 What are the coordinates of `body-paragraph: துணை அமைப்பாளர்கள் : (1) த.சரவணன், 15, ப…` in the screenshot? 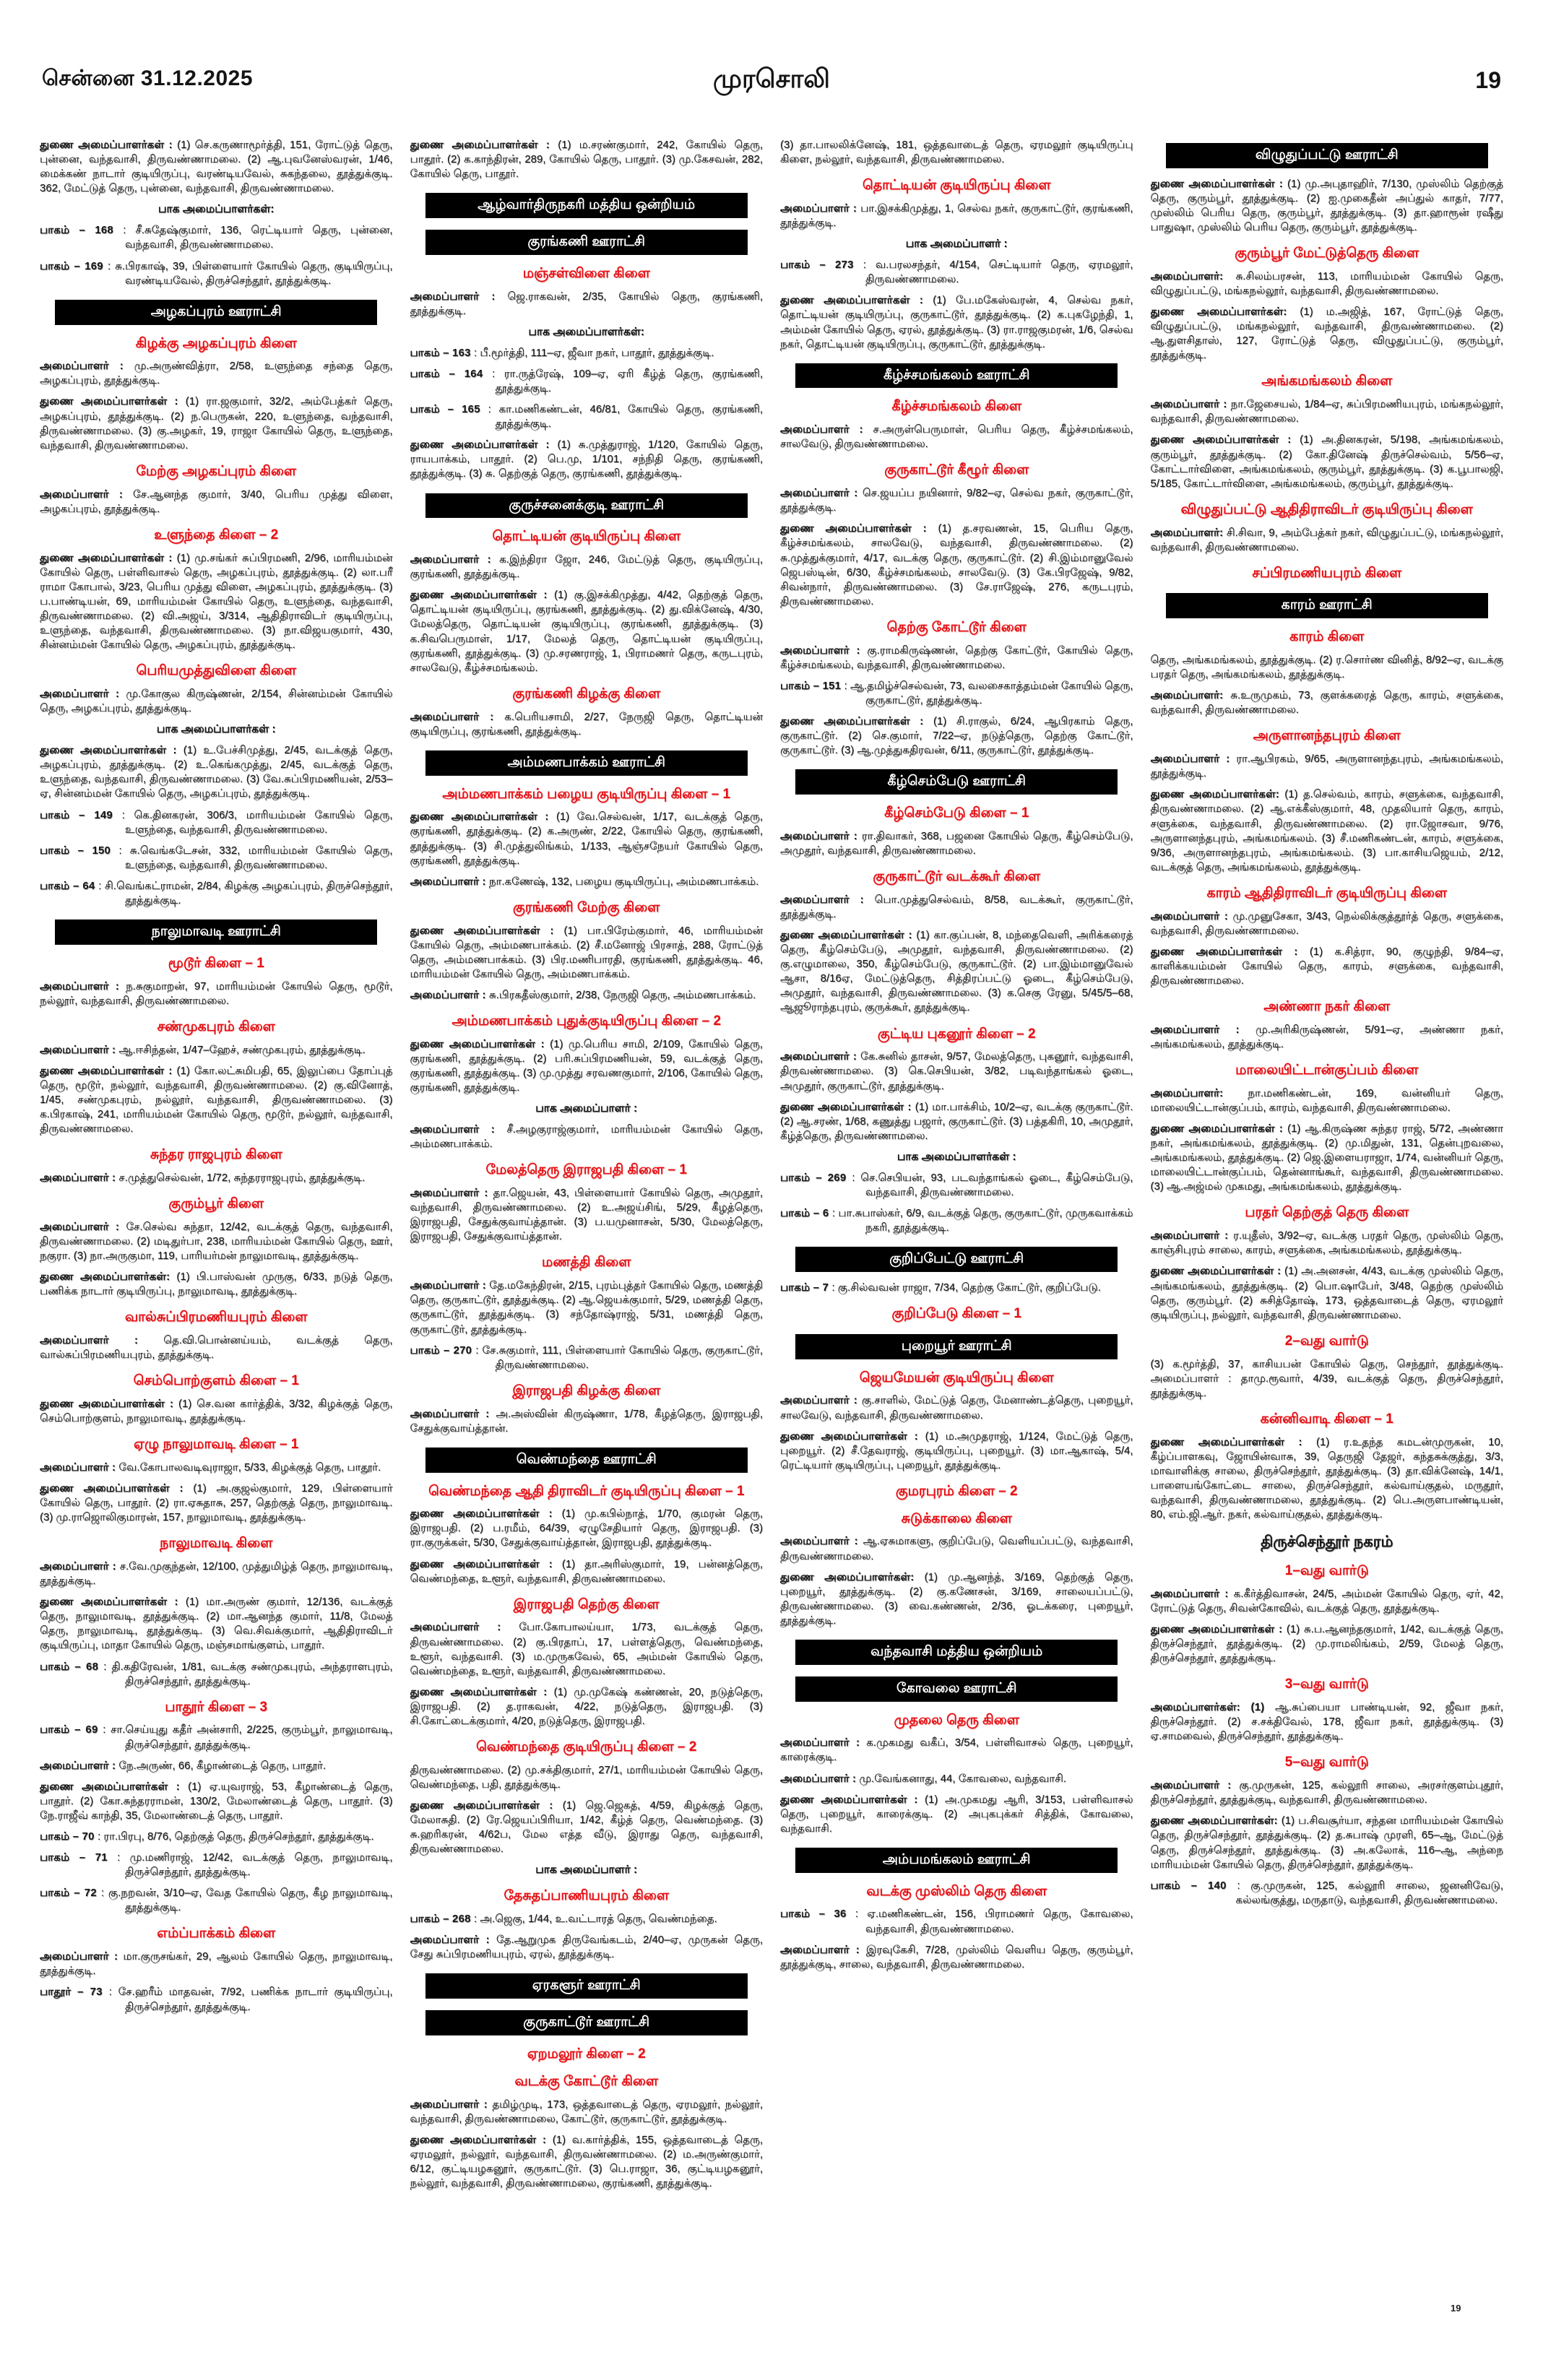 It's located at (957, 564).